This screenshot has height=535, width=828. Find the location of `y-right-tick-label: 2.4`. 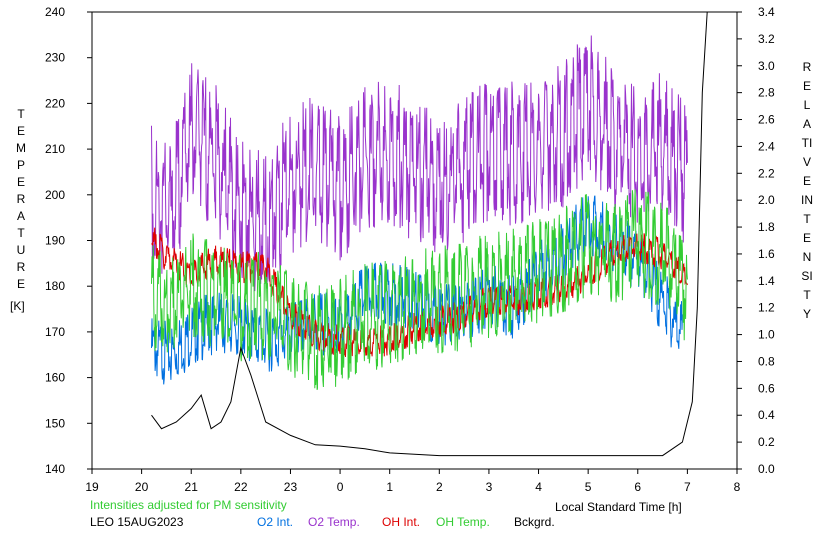

y-right-tick-label: 2.4 is located at coordinates (766, 146).